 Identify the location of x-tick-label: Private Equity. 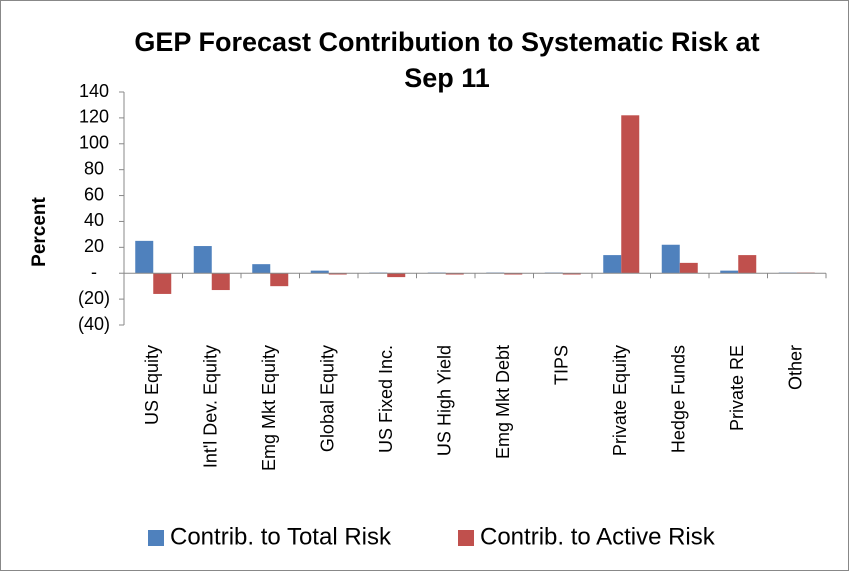
(620, 400).